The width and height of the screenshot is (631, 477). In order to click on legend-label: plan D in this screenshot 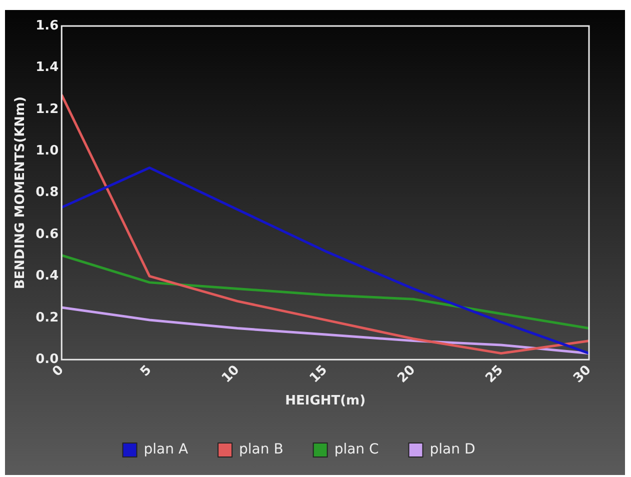, I will do `click(453, 450)`.